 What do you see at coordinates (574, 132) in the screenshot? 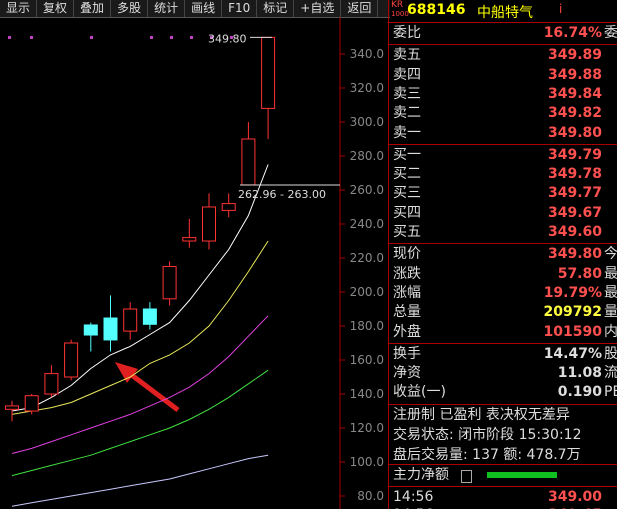
I see `row-value: 349.80` at bounding box center [574, 132].